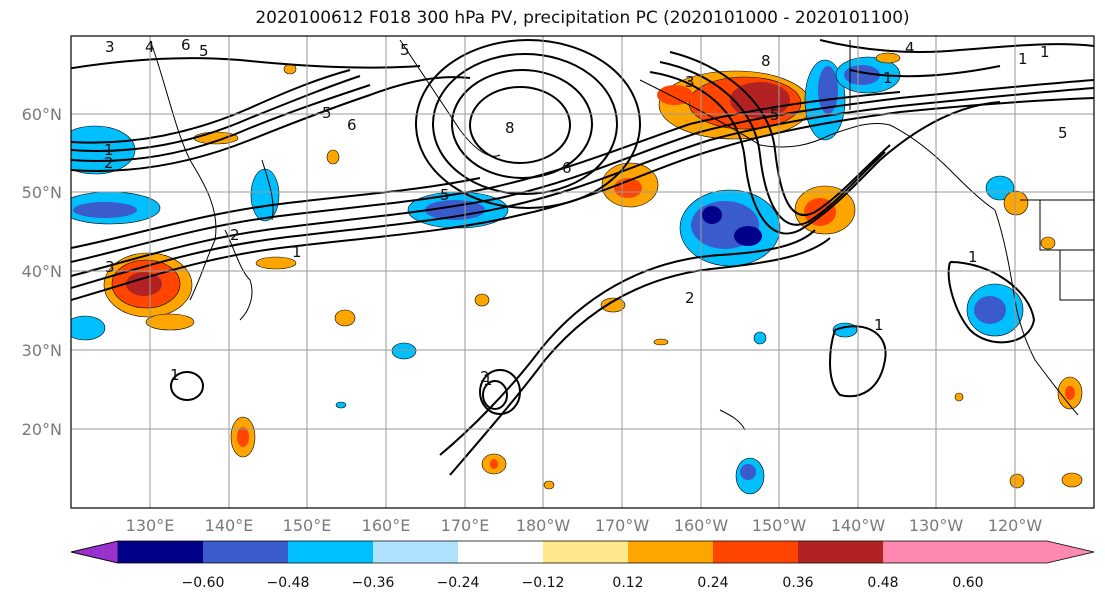 Image resolution: width=1105 pixels, height=601 pixels. Describe the element at coordinates (458, 583) in the screenshot. I see `colorbar-tick-label: −0.24` at that location.